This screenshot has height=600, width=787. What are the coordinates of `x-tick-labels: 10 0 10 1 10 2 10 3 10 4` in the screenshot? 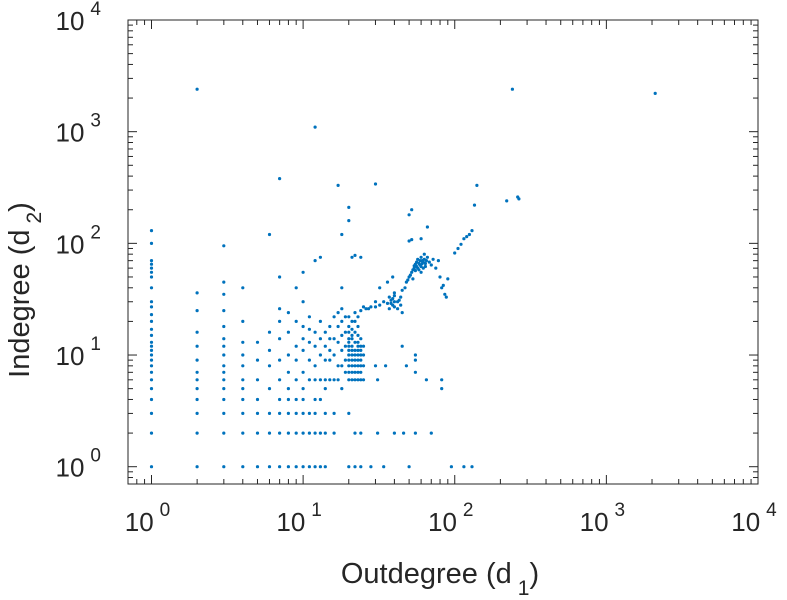 It's located at (451, 518).